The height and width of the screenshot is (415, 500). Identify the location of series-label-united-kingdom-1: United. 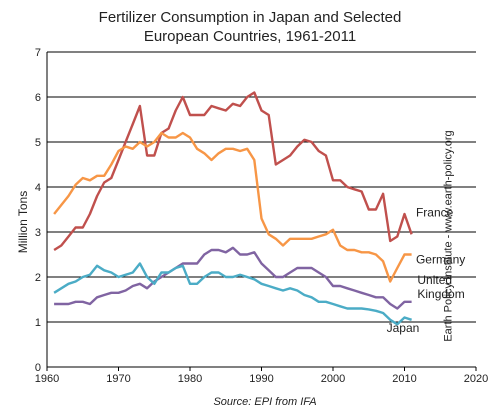
(434, 280).